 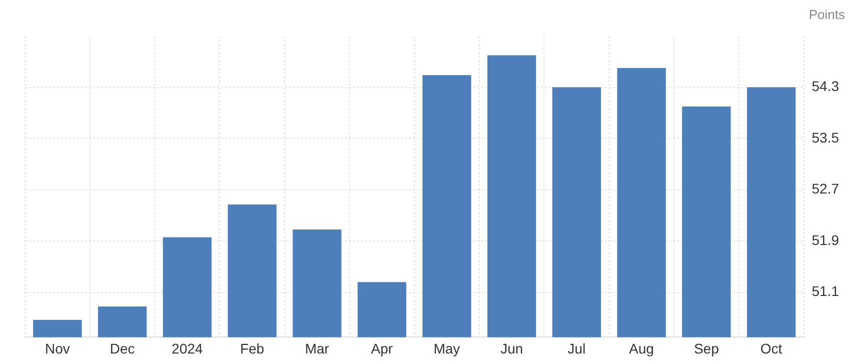 I want to click on x-tick-label: 2024, so click(x=188, y=348).